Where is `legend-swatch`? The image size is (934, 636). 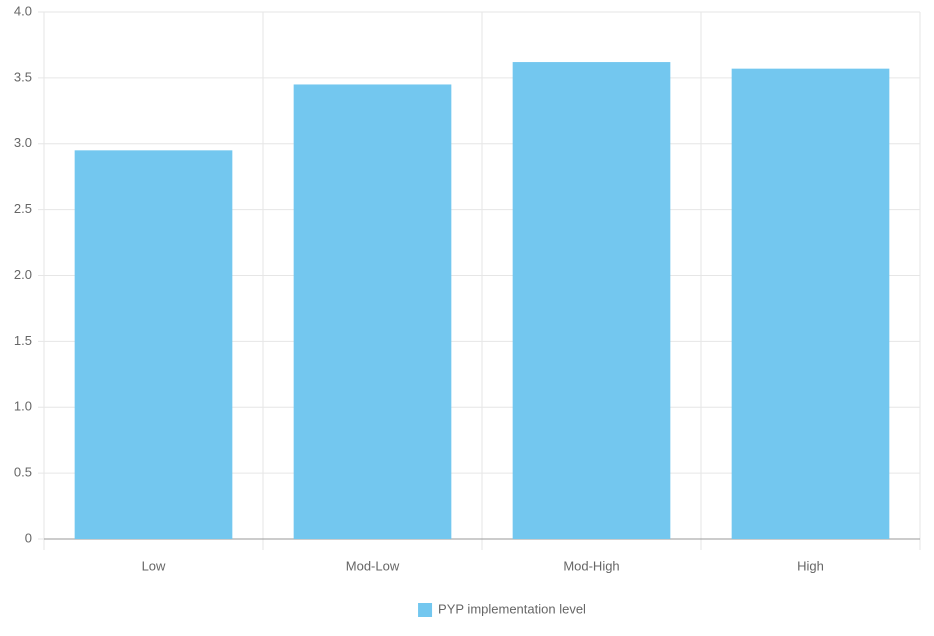
legend-swatch is located at coordinates (425, 610).